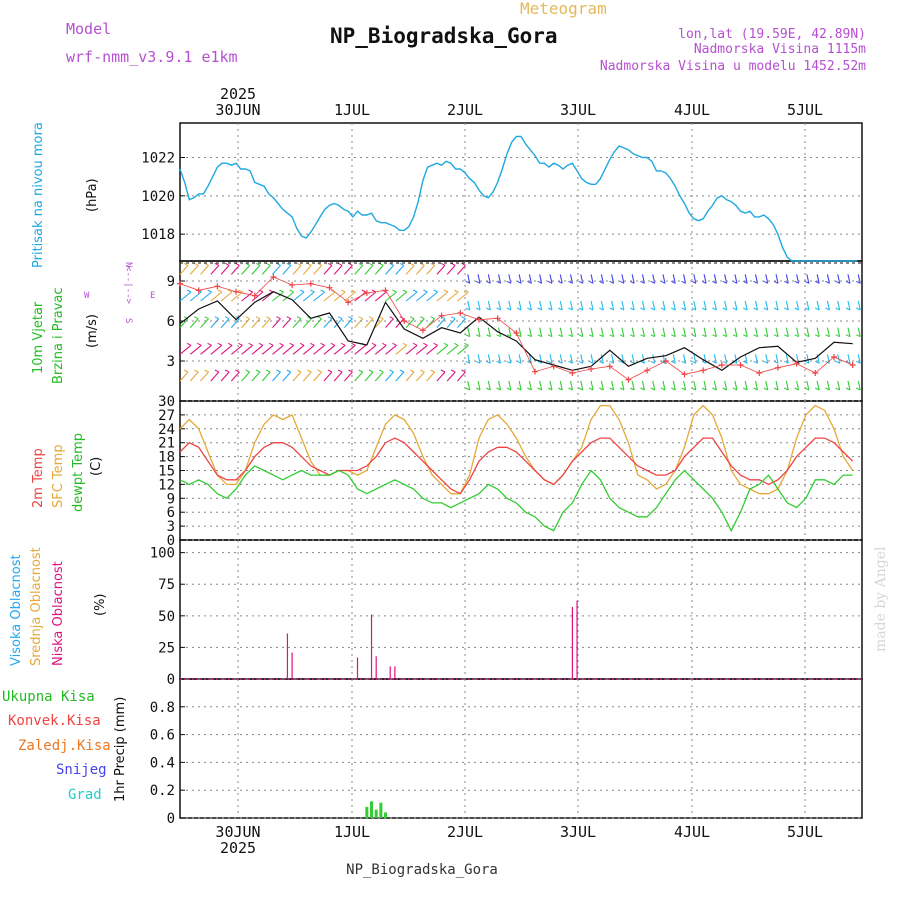 The image size is (900, 900). What do you see at coordinates (162, 554) in the screenshot?
I see `y-tick-label: 100` at bounding box center [162, 554].